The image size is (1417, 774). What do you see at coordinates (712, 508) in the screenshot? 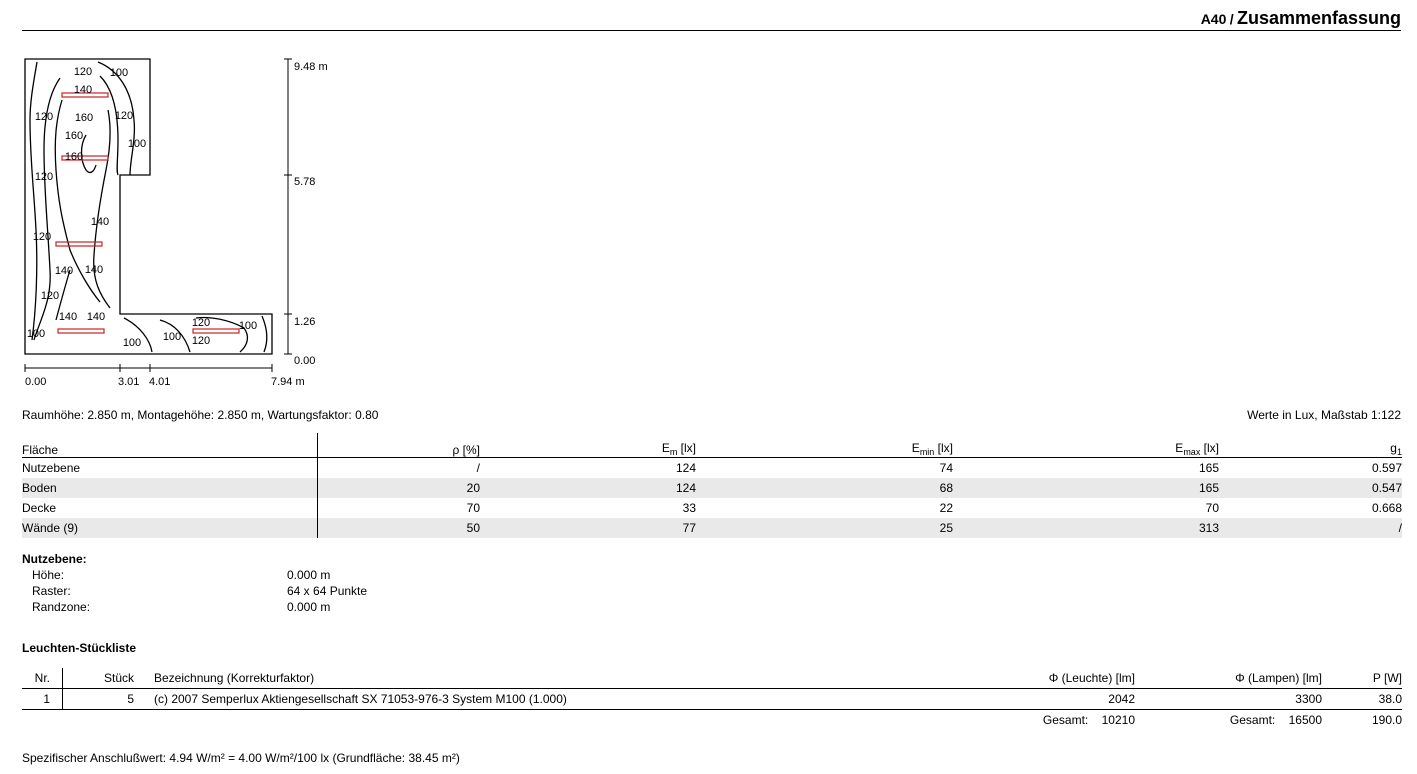
I see `table-row: Decke 70 33 22 70 0.668` at bounding box center [712, 508].